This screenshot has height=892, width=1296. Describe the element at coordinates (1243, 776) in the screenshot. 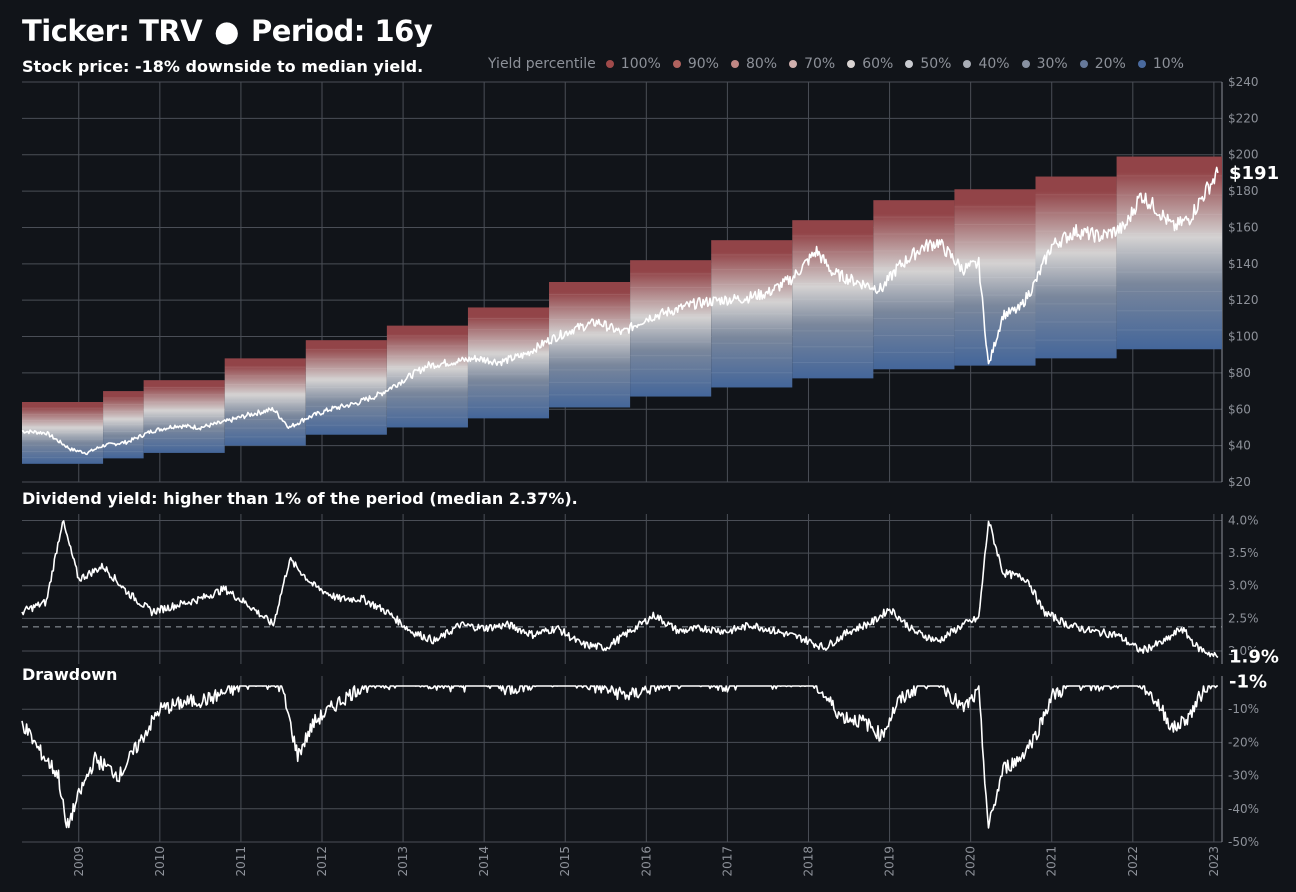

I see `drawdown-y-tick-label: -30%` at that location.